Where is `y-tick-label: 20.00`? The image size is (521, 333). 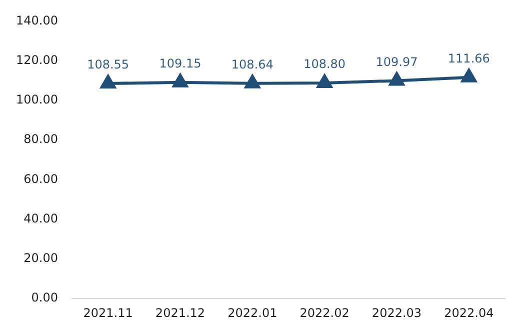
y-tick-label: 20.00 is located at coordinates (41, 258).